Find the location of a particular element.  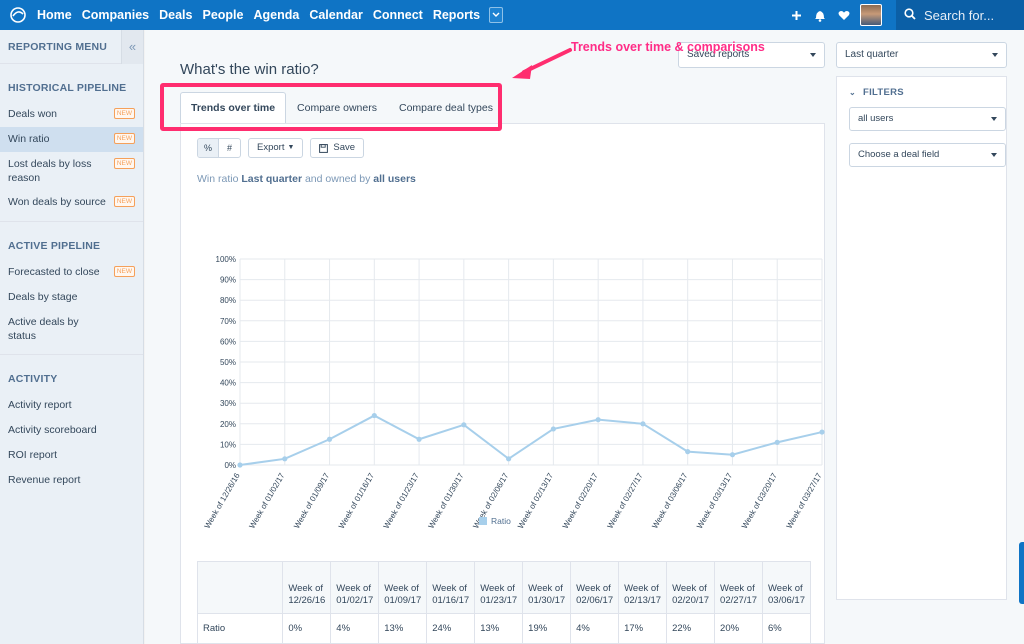

sidebar-item-label: Forecasted to close is located at coordinates (54, 272).